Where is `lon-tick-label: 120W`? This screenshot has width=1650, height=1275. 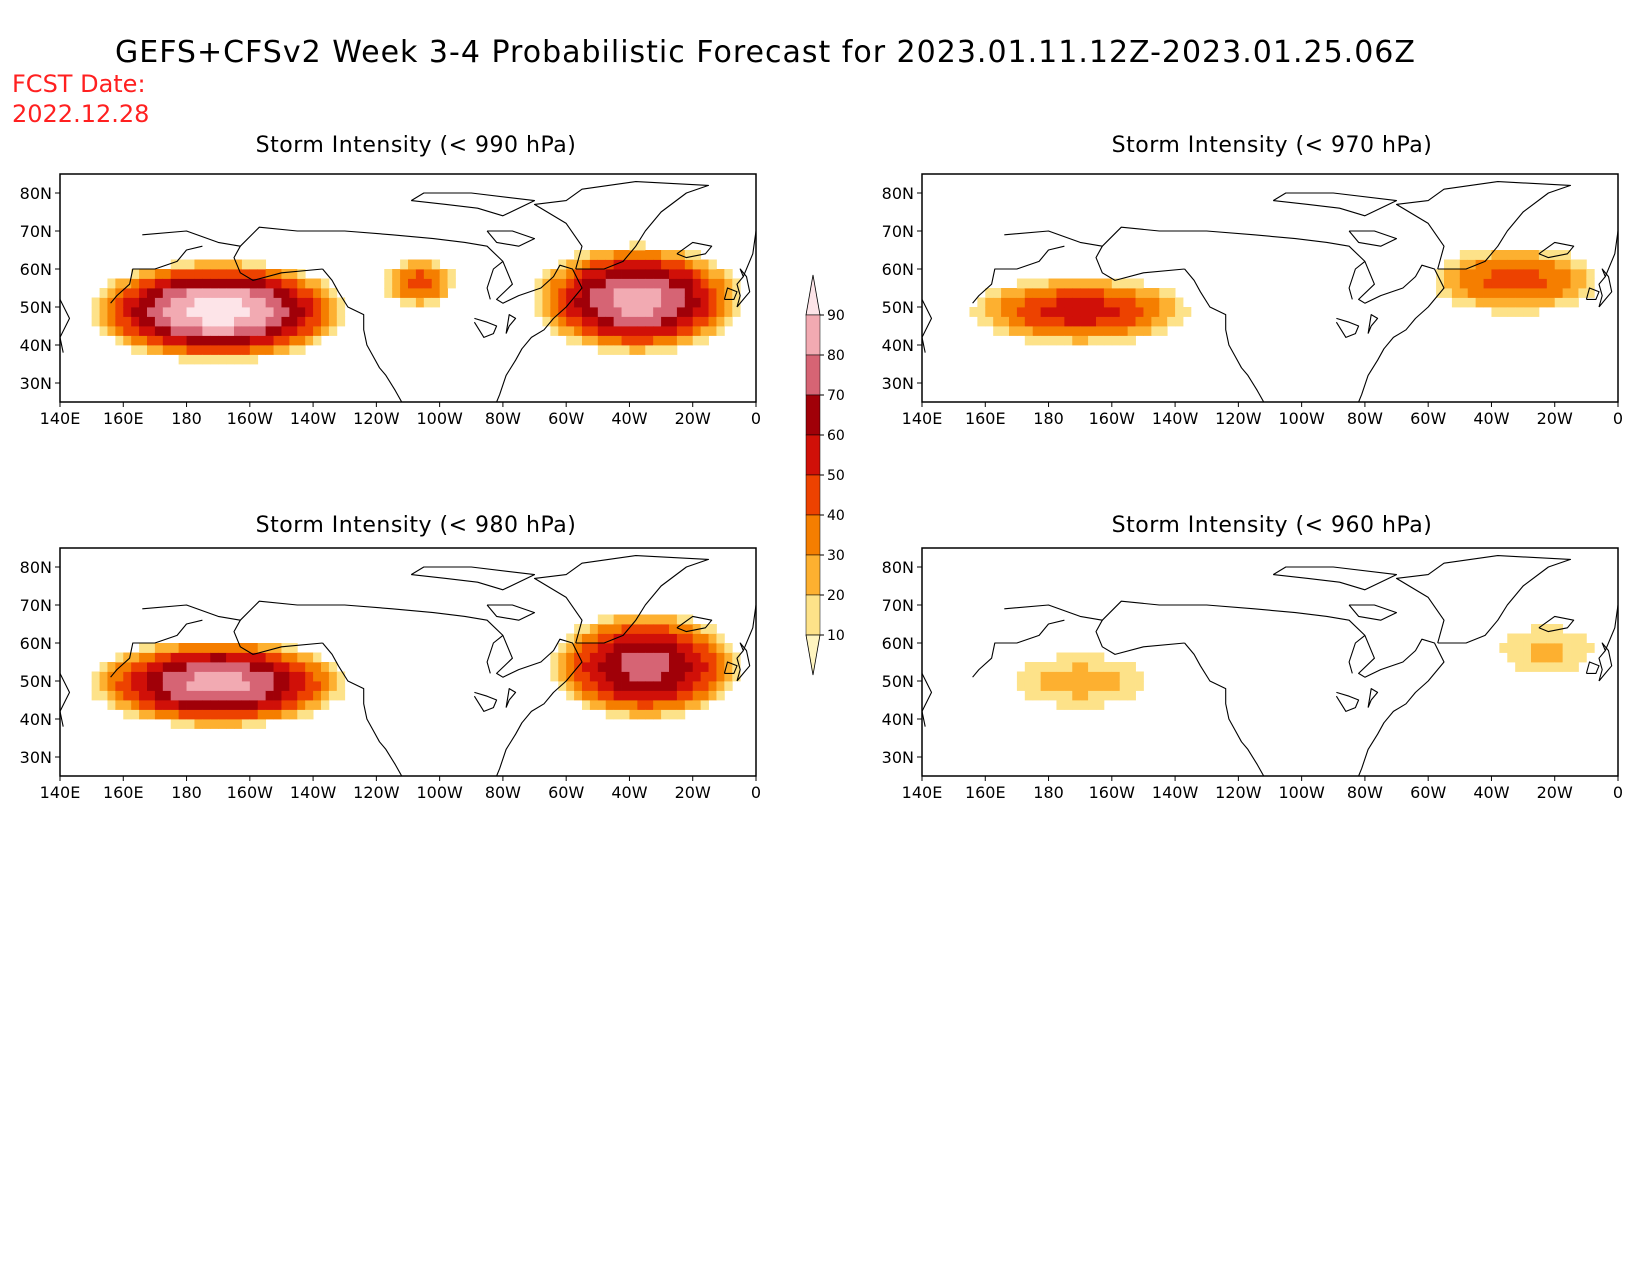
lon-tick-label: 120W is located at coordinates (376, 792).